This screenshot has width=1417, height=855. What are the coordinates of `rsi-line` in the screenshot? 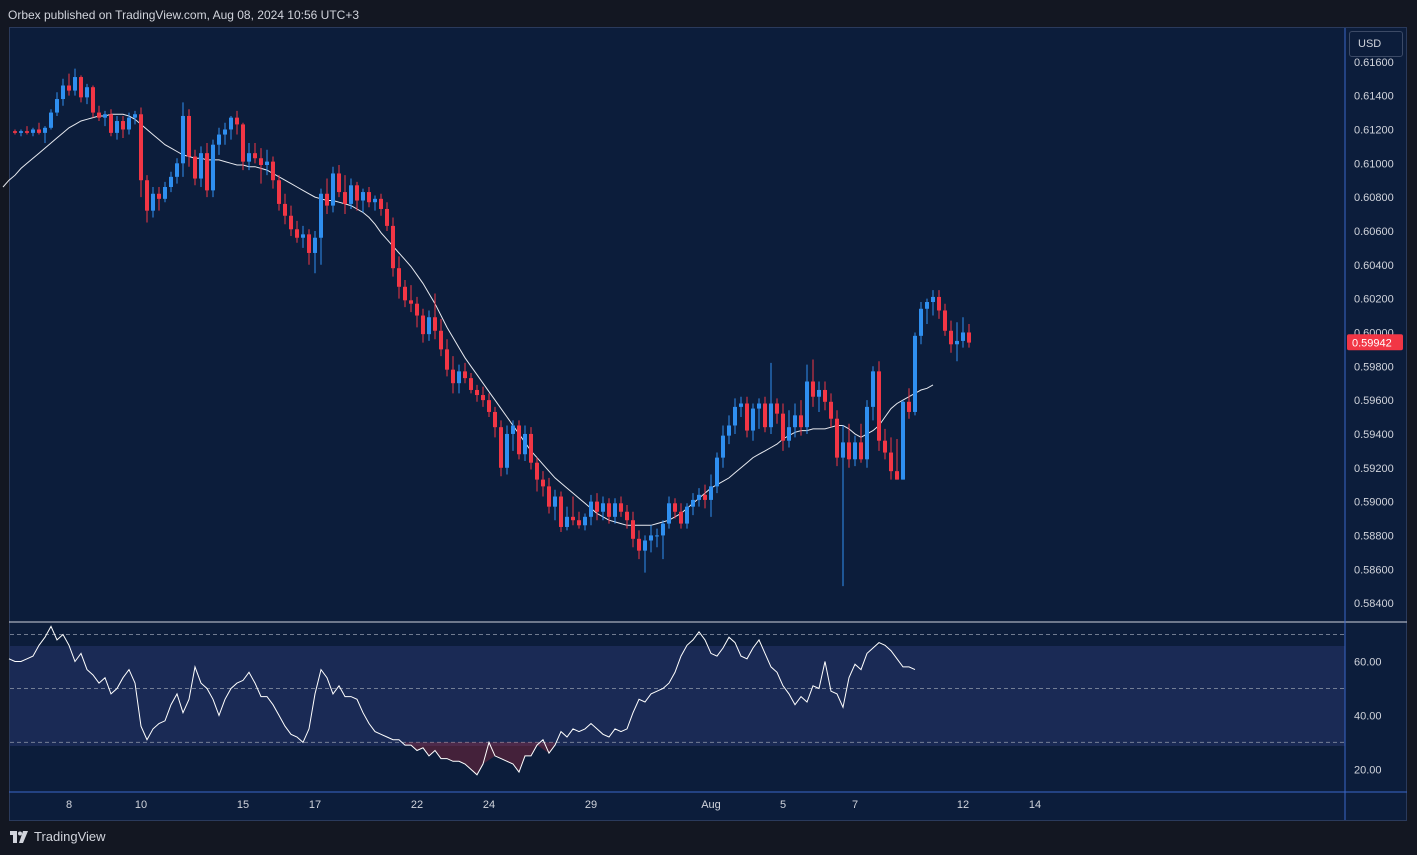 It's located at (462, 700).